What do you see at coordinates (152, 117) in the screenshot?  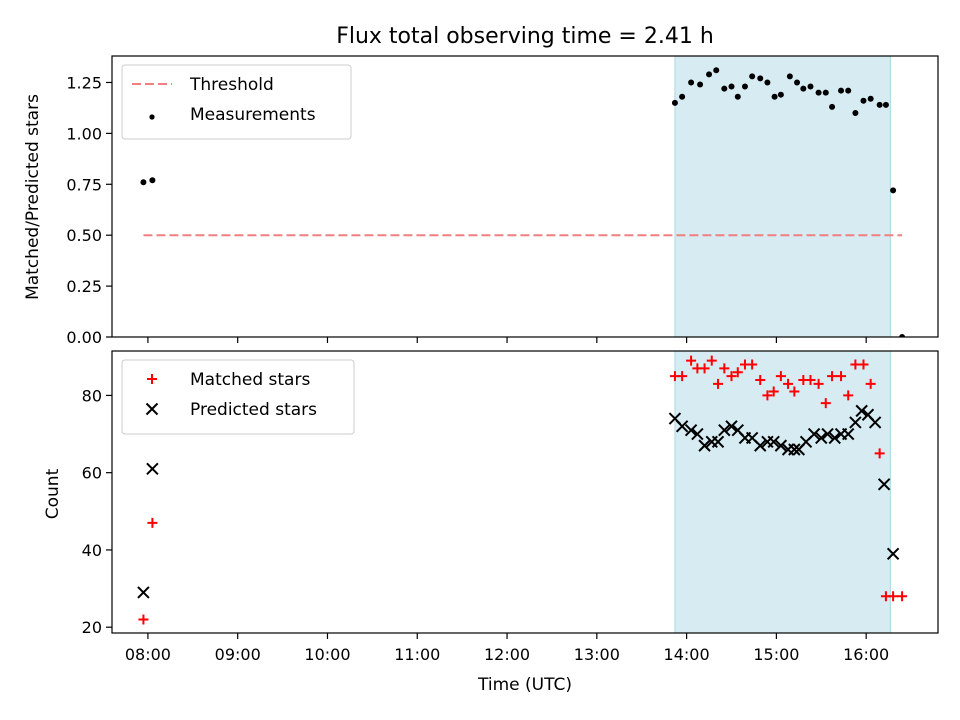 I see `legend-marker-measurements` at bounding box center [152, 117].